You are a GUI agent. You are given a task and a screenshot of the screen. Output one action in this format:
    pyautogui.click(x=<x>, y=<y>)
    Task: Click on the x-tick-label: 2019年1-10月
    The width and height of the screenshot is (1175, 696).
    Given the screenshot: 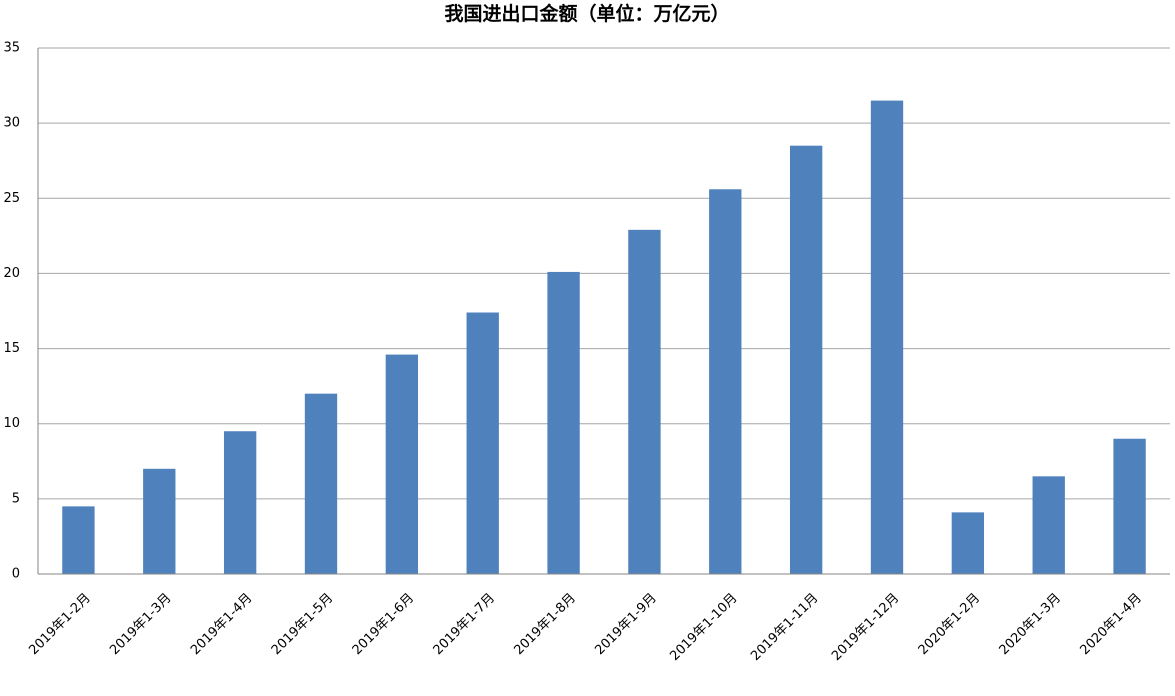 What is the action you would take?
    pyautogui.click(x=703, y=627)
    